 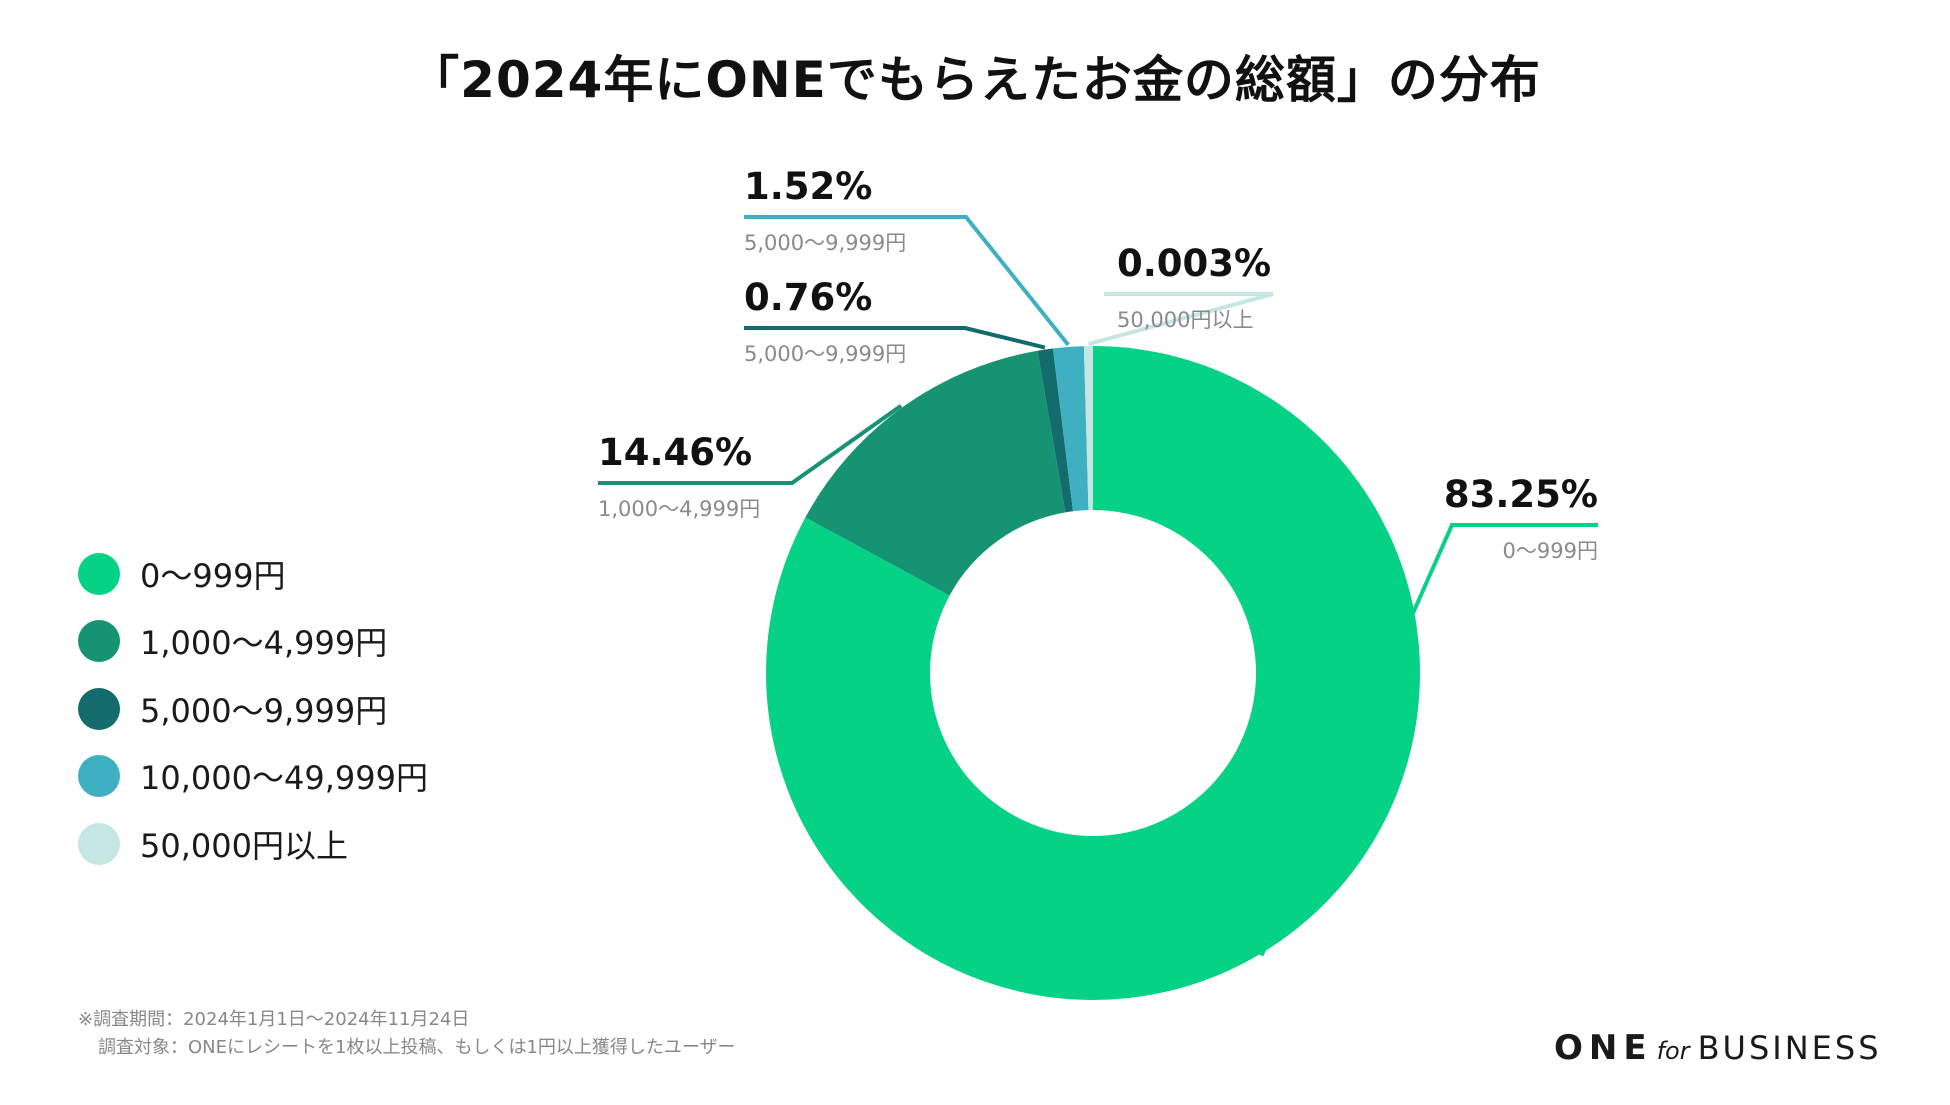 What do you see at coordinates (1603, 1048) in the screenshot?
I see `logo-one-text: ONE` at bounding box center [1603, 1048].